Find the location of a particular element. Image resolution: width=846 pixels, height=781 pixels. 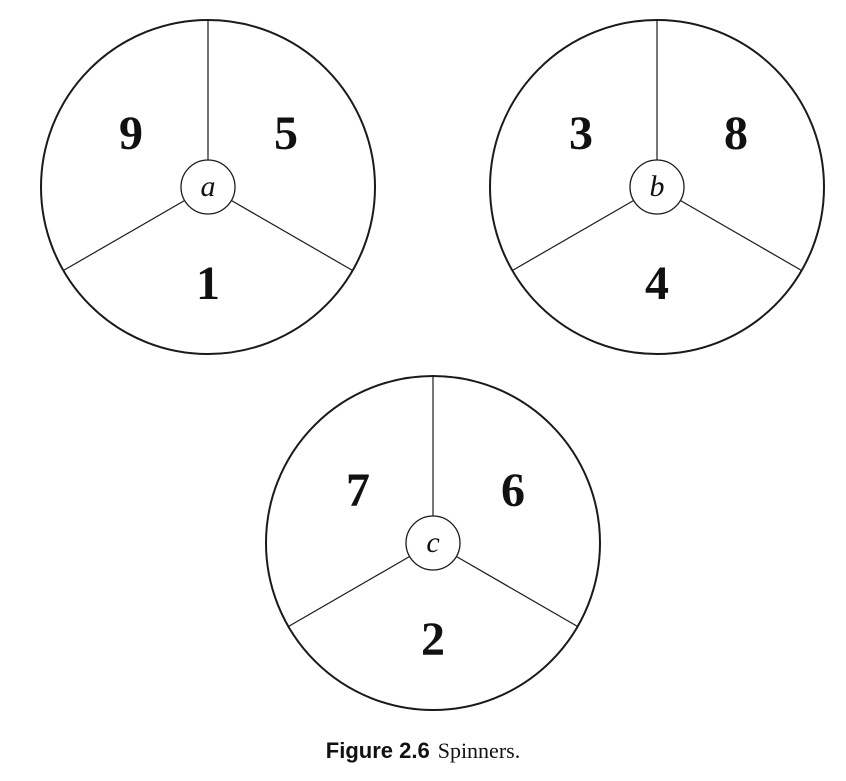

spinner-c-divider-right is located at coordinates (517, 591).